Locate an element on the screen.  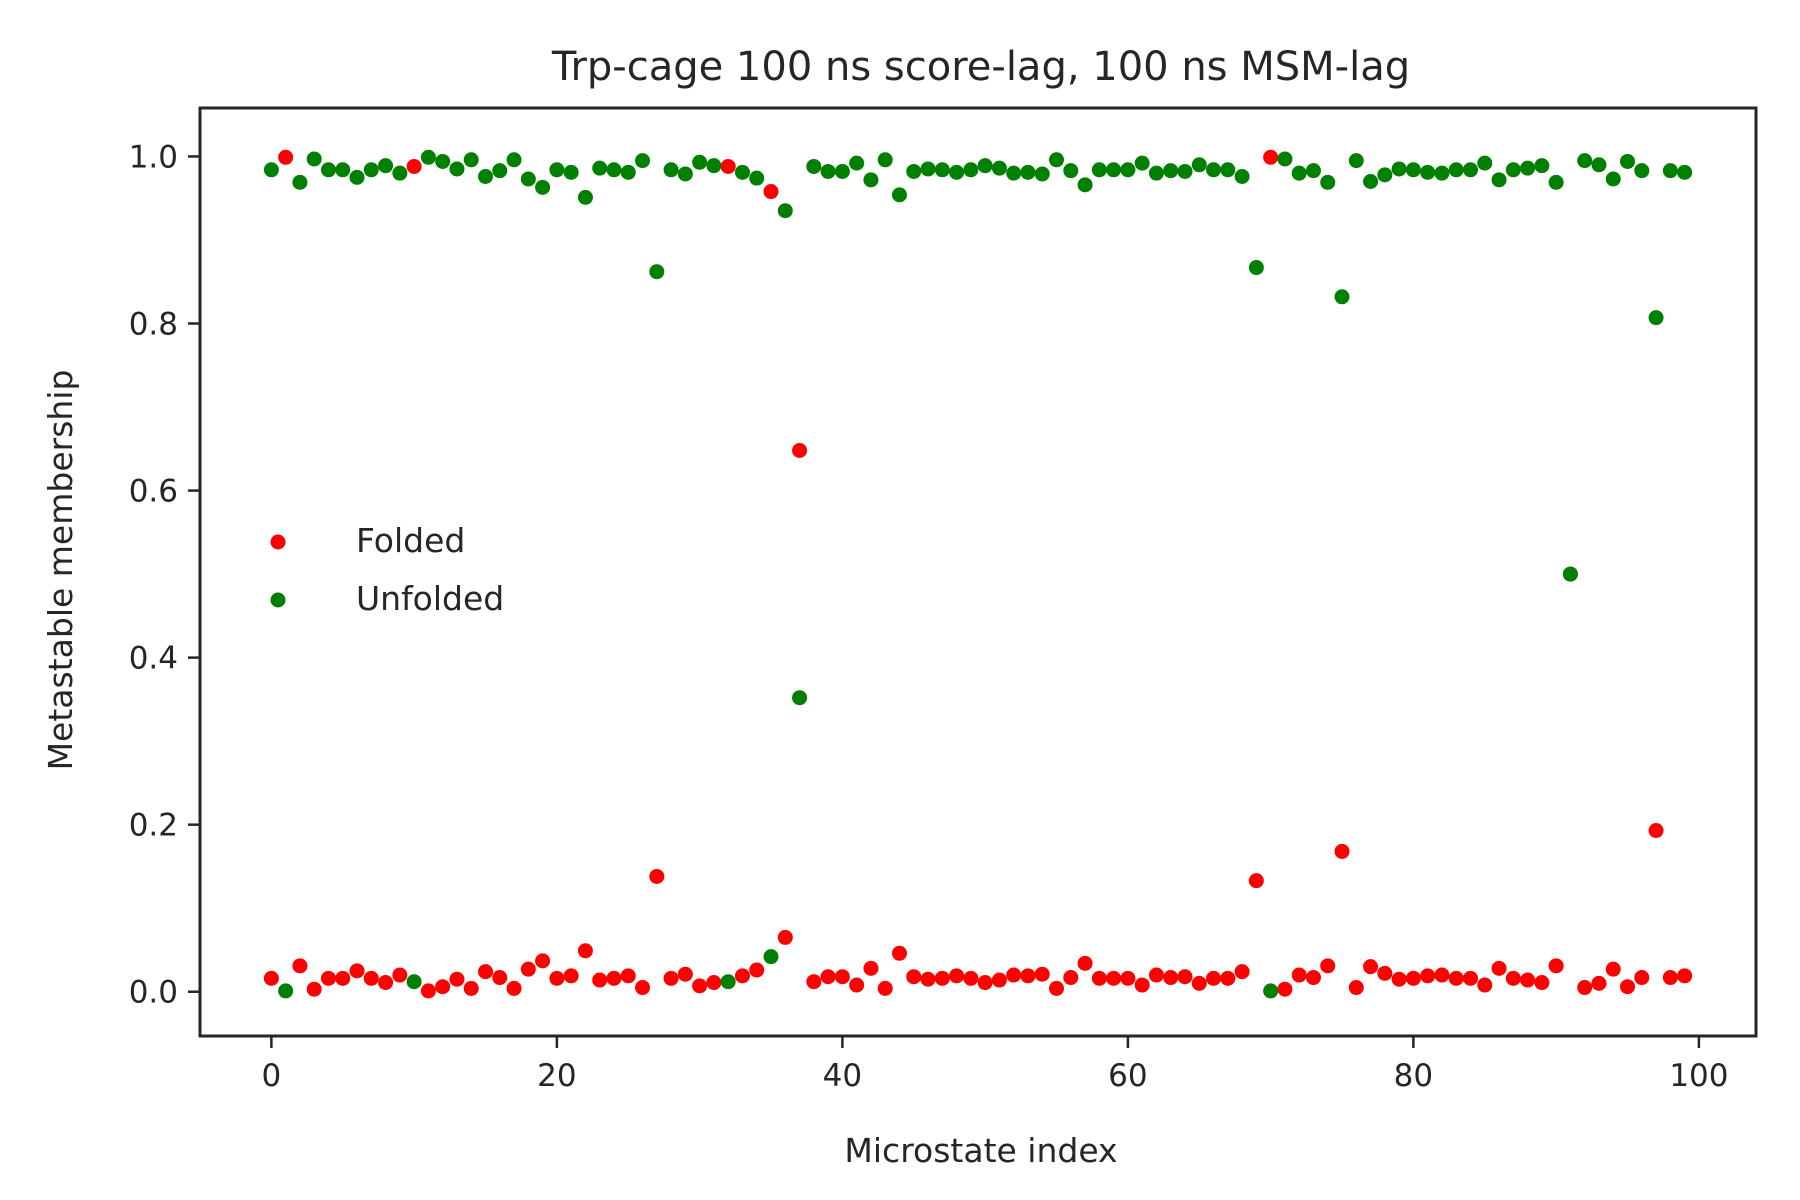
legend-item-unfolded: Unfolded is located at coordinates (387, 598).